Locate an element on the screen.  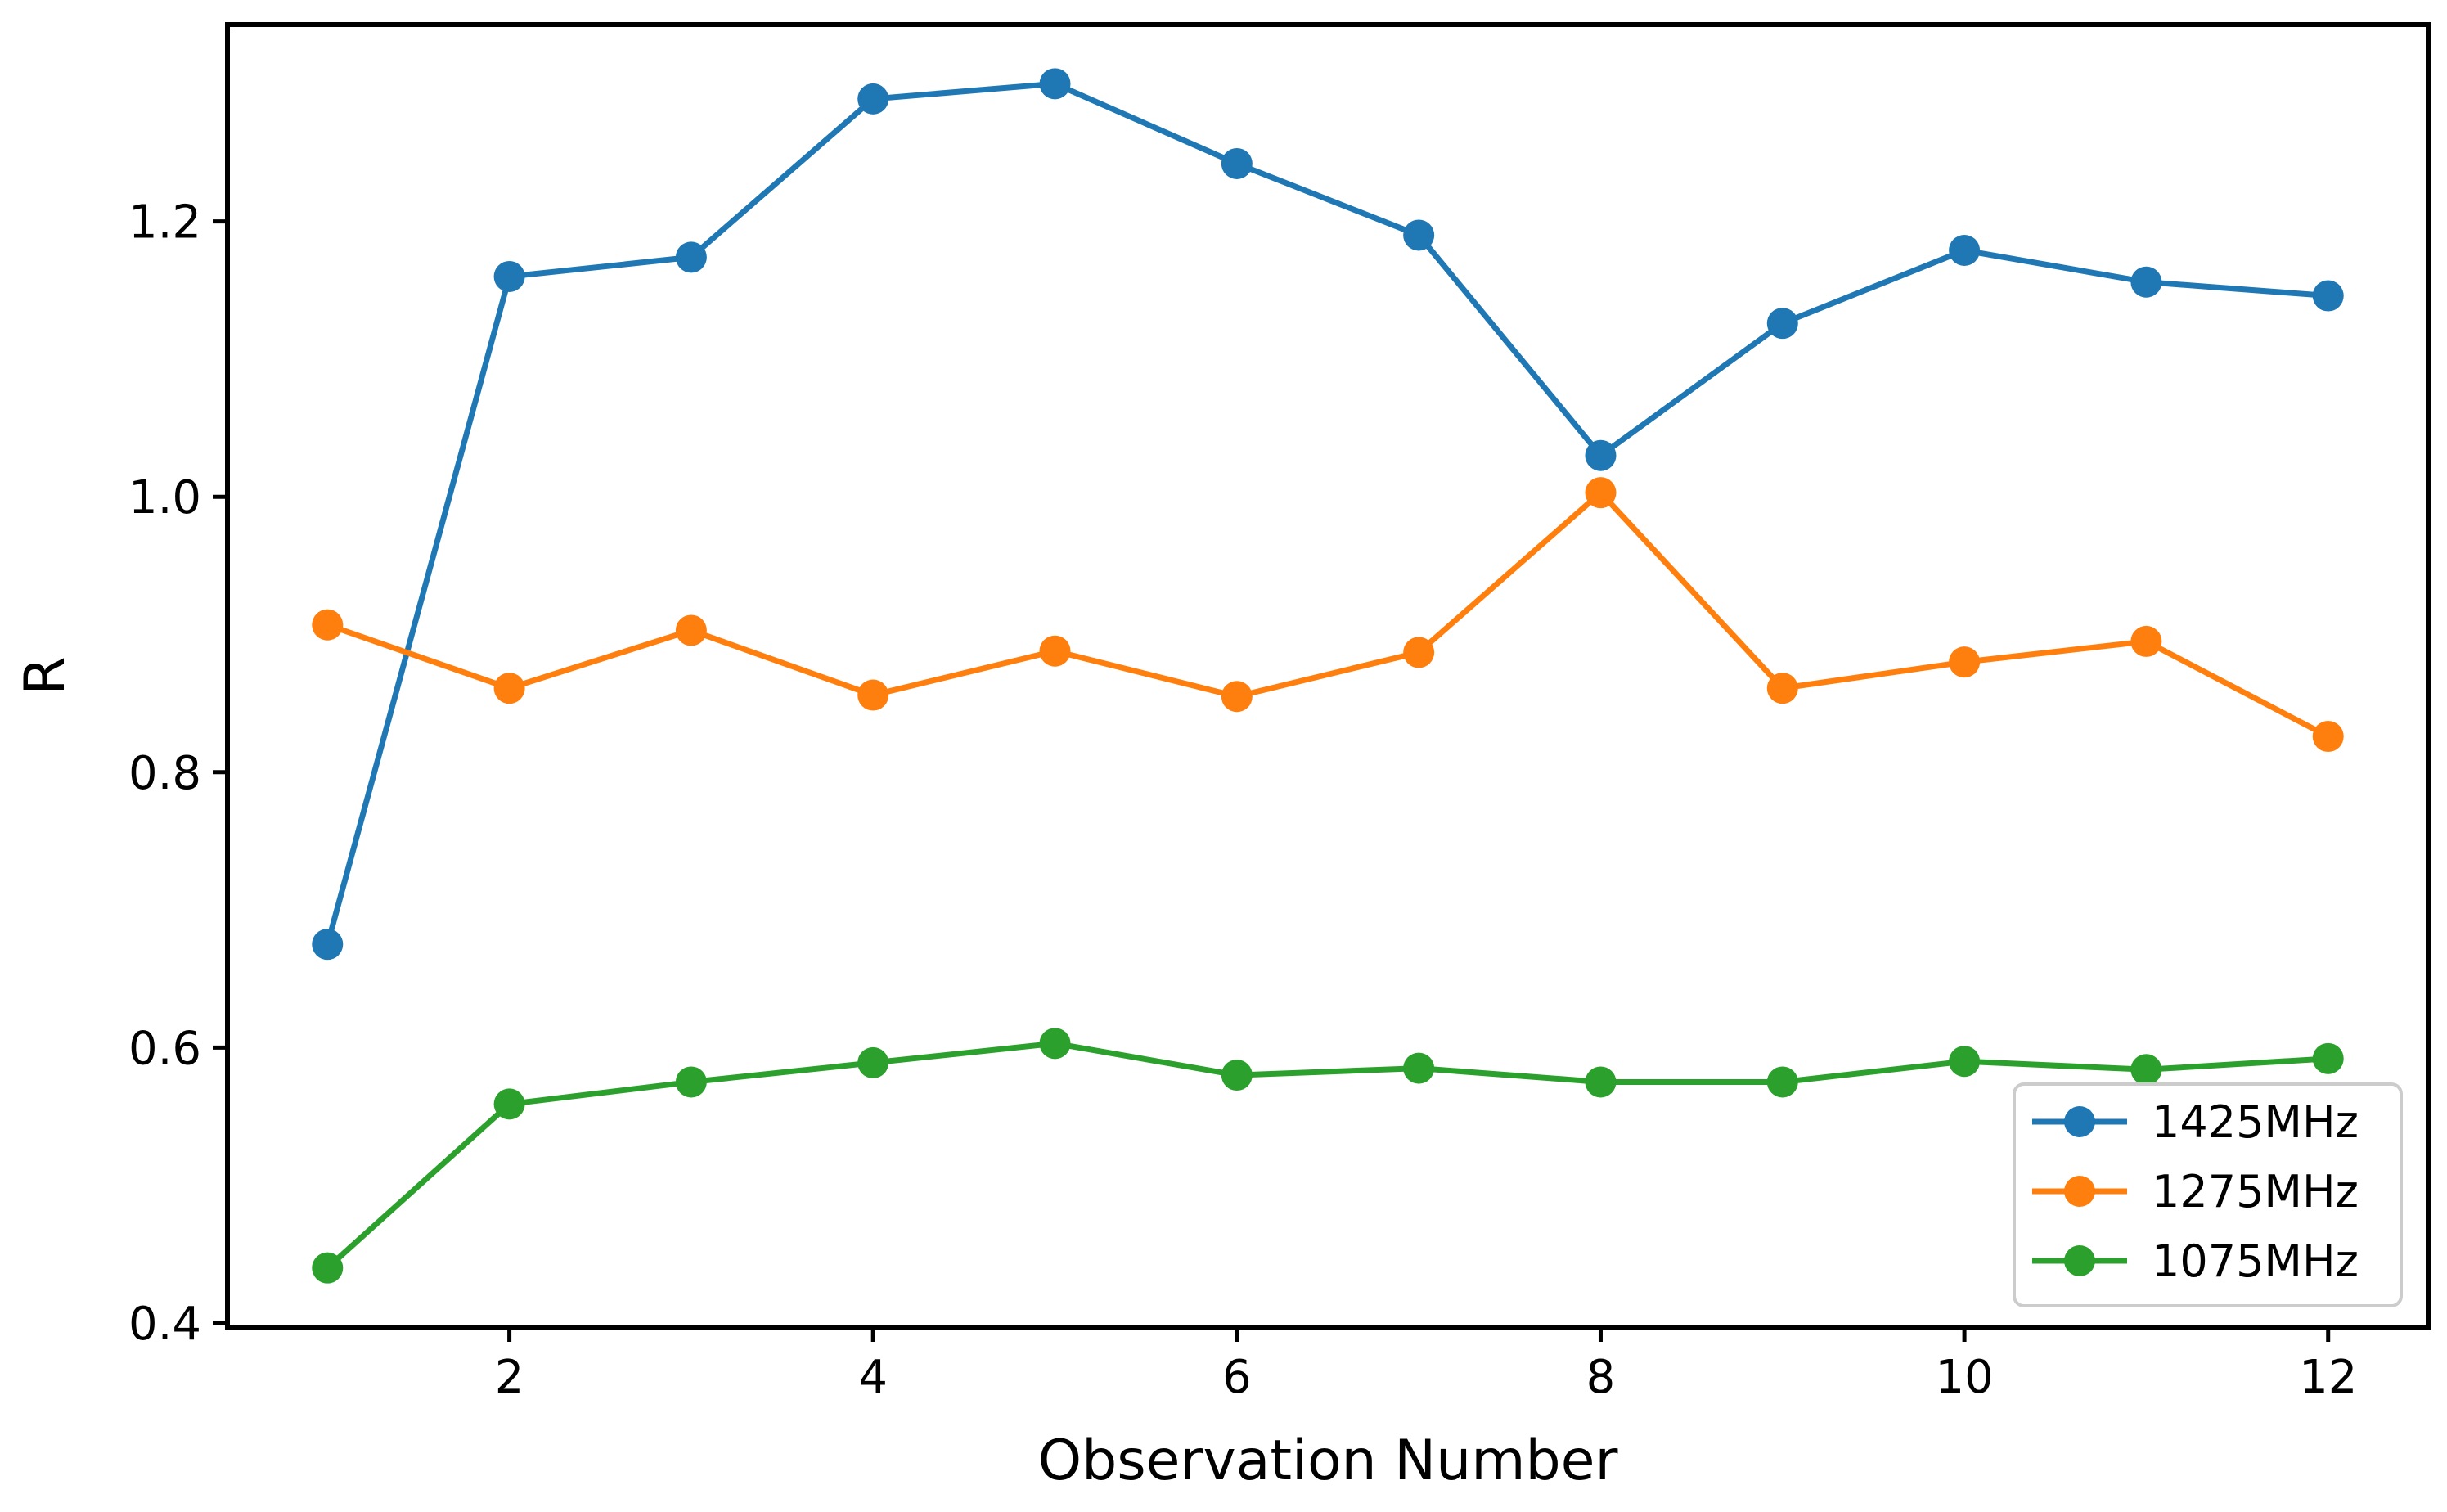
legend-entry-1425MHz: 1425MHz is located at coordinates (2195, 1122).